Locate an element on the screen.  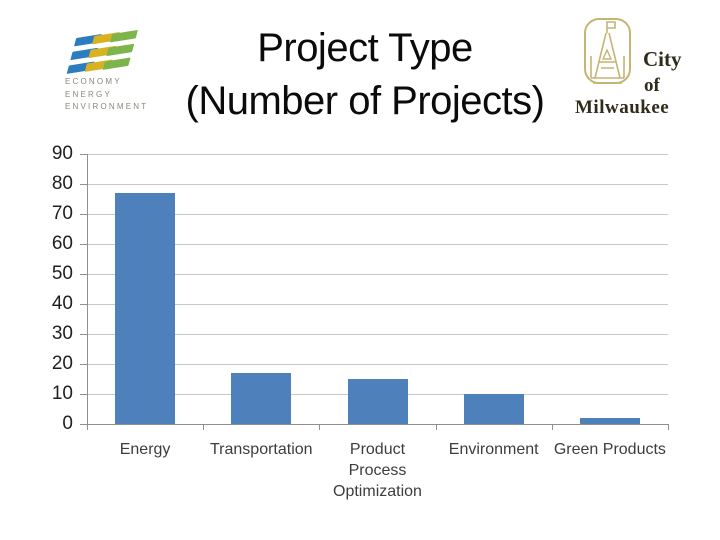
e3-logo: ECONOMY ENERGY ENVIRONMENT is located at coordinates (110, 71).